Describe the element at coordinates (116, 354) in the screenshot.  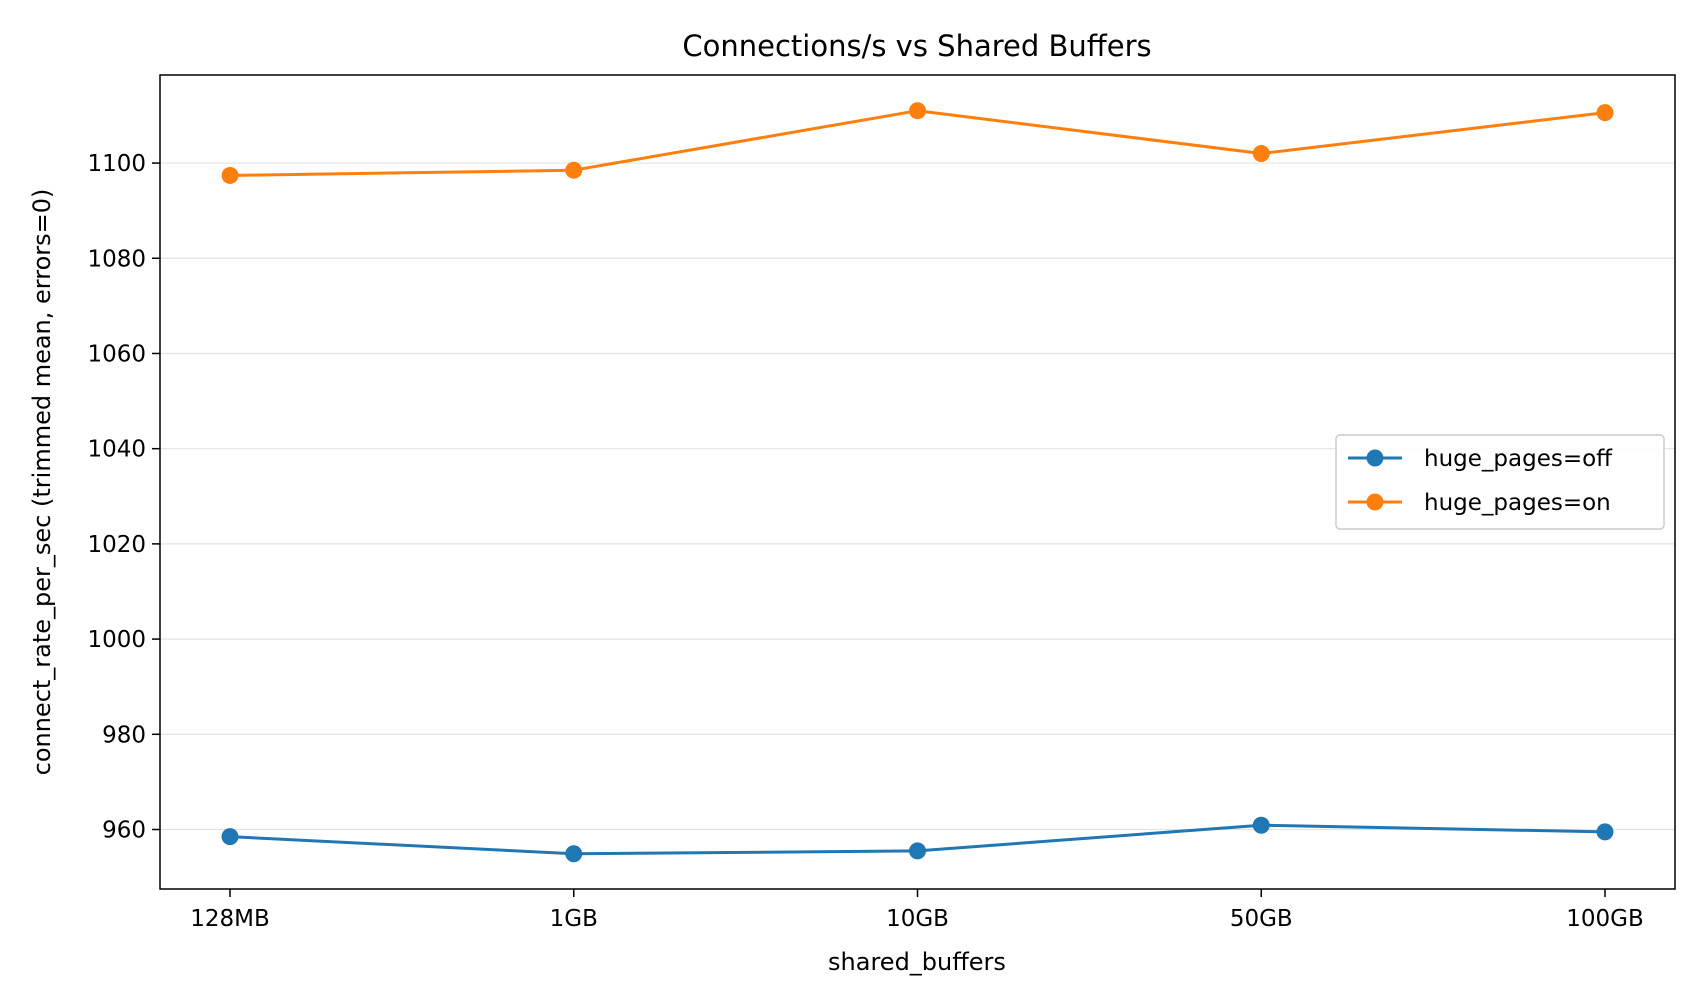
I see `y-tick-label: 1060` at that location.